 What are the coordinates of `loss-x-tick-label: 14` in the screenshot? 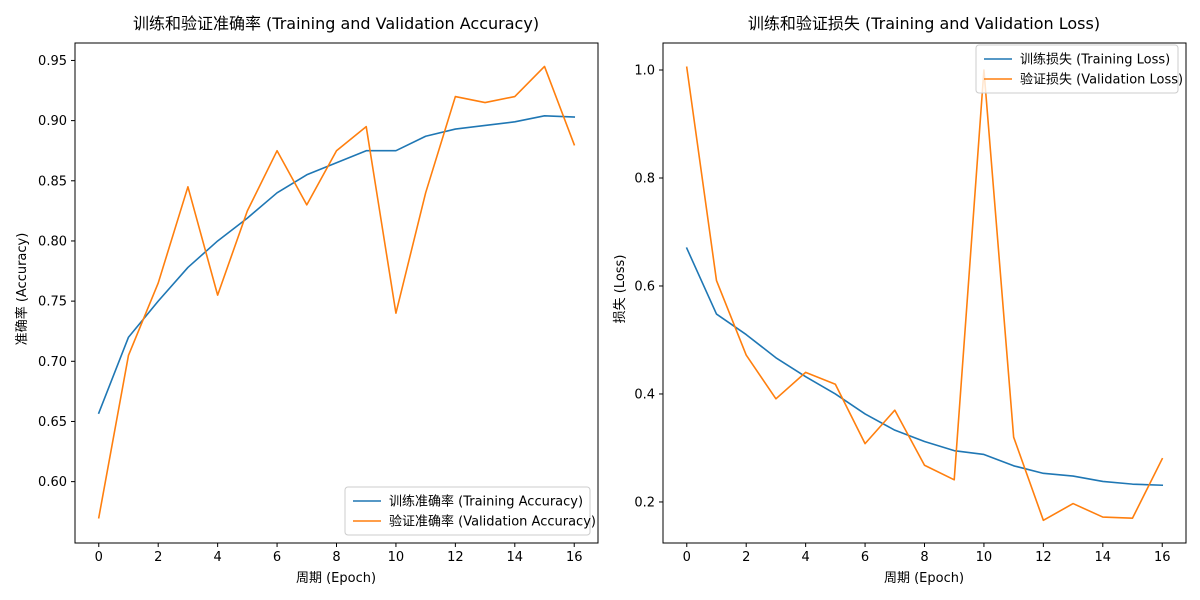 It's located at (1103, 557).